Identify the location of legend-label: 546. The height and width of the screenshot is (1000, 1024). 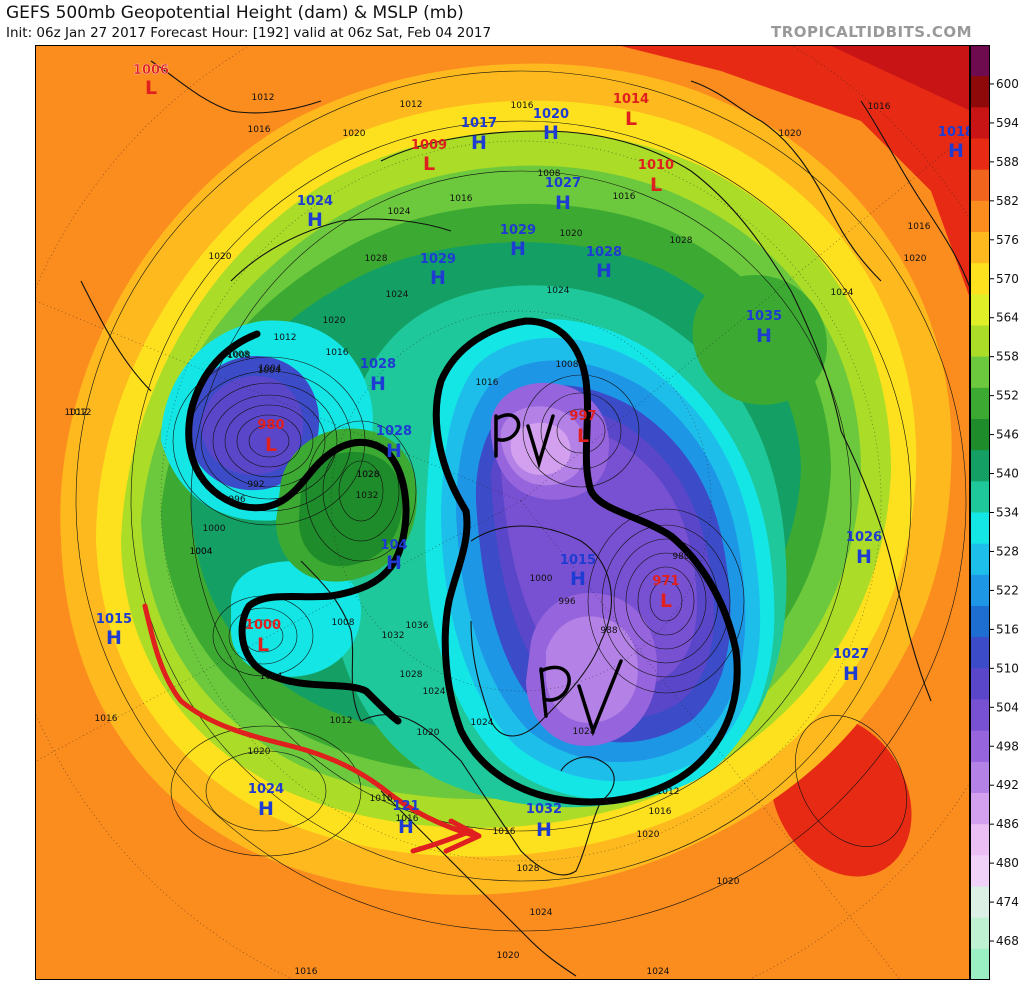
(1007, 435).